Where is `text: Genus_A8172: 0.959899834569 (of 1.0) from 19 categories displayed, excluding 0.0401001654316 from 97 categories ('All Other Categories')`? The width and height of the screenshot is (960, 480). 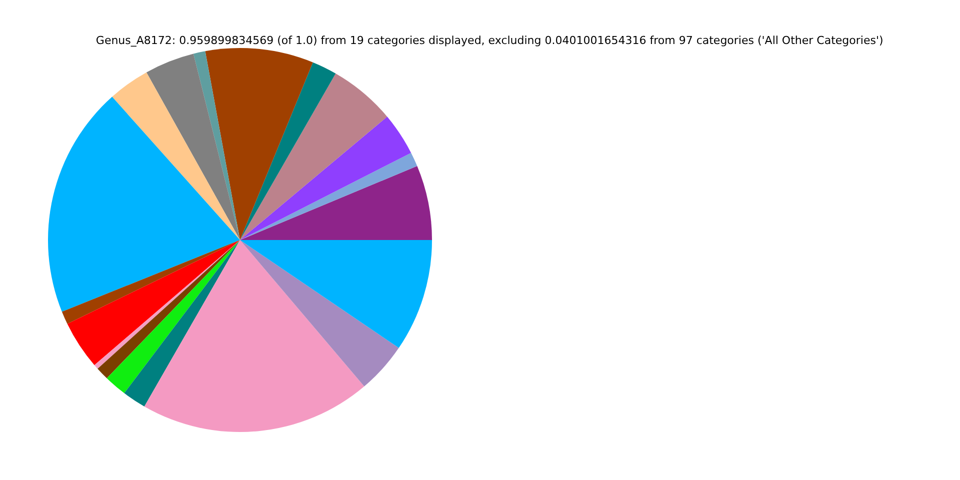 text: Genus_A8172: 0.959899834569 (of 1.0) from 19 categories displayed, excluding 0.0401001654316 from 97 categories ('All Other Categories') is located at coordinates (490, 40).